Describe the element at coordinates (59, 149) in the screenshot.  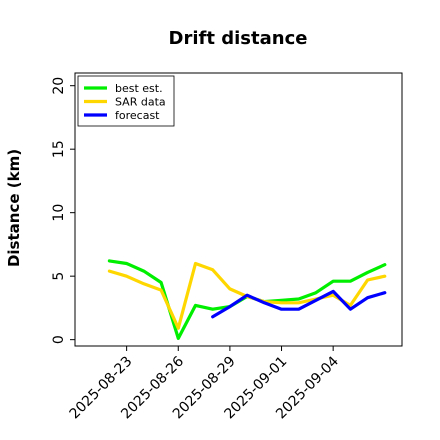
I see `y-tick-label: 15` at that location.